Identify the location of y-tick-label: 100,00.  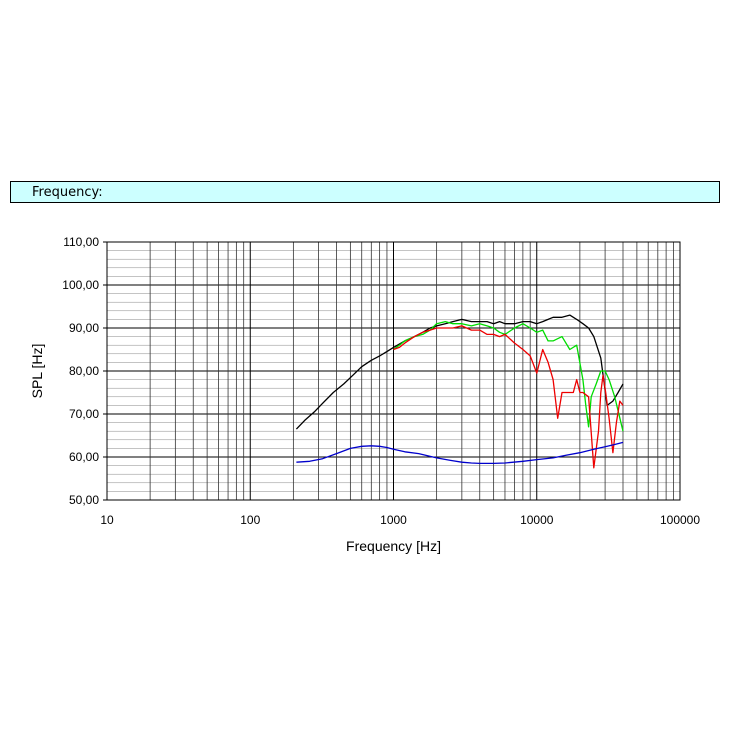
(80, 285).